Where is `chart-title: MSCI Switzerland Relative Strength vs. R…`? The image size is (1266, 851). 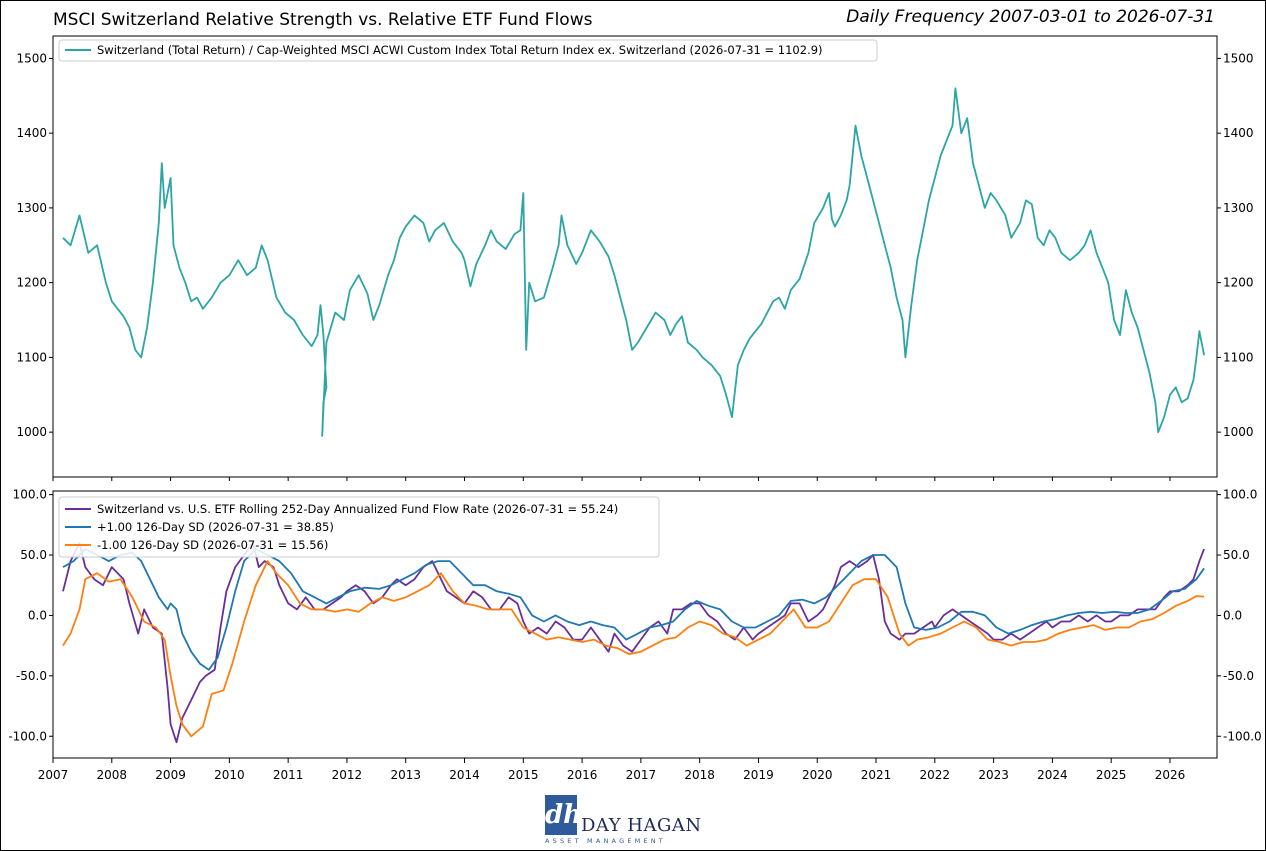
chart-title: MSCI Switzerland Relative Strength vs. R… is located at coordinates (323, 20).